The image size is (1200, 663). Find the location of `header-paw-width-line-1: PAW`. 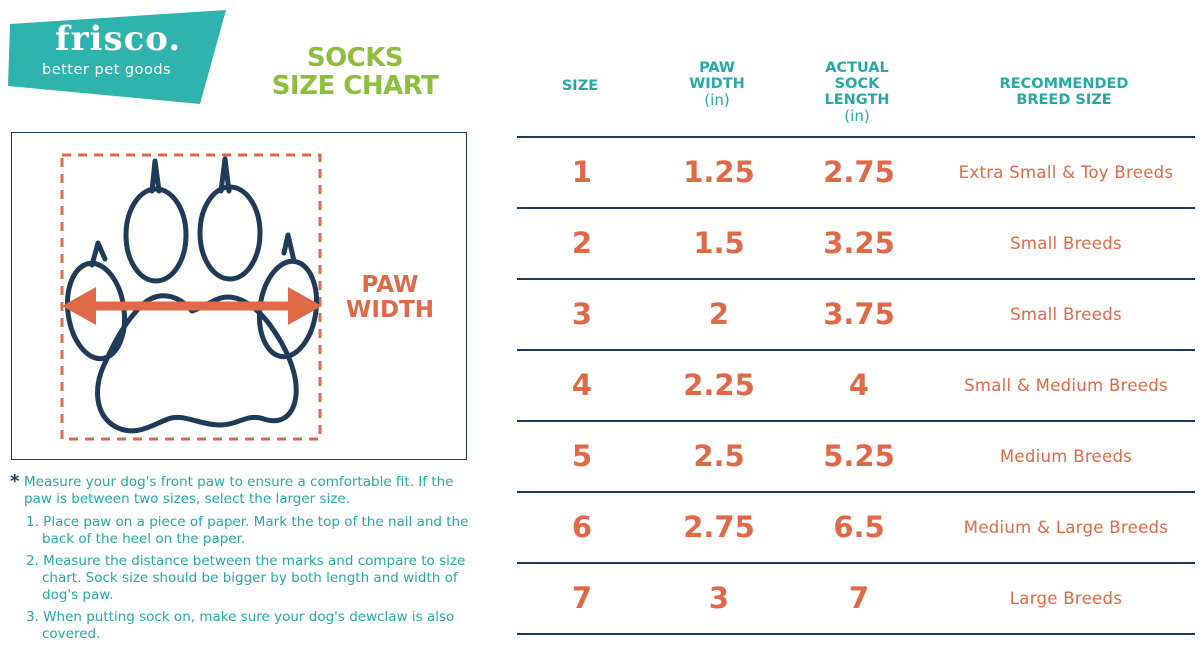

header-paw-width-line-1: PAW is located at coordinates (717, 68).